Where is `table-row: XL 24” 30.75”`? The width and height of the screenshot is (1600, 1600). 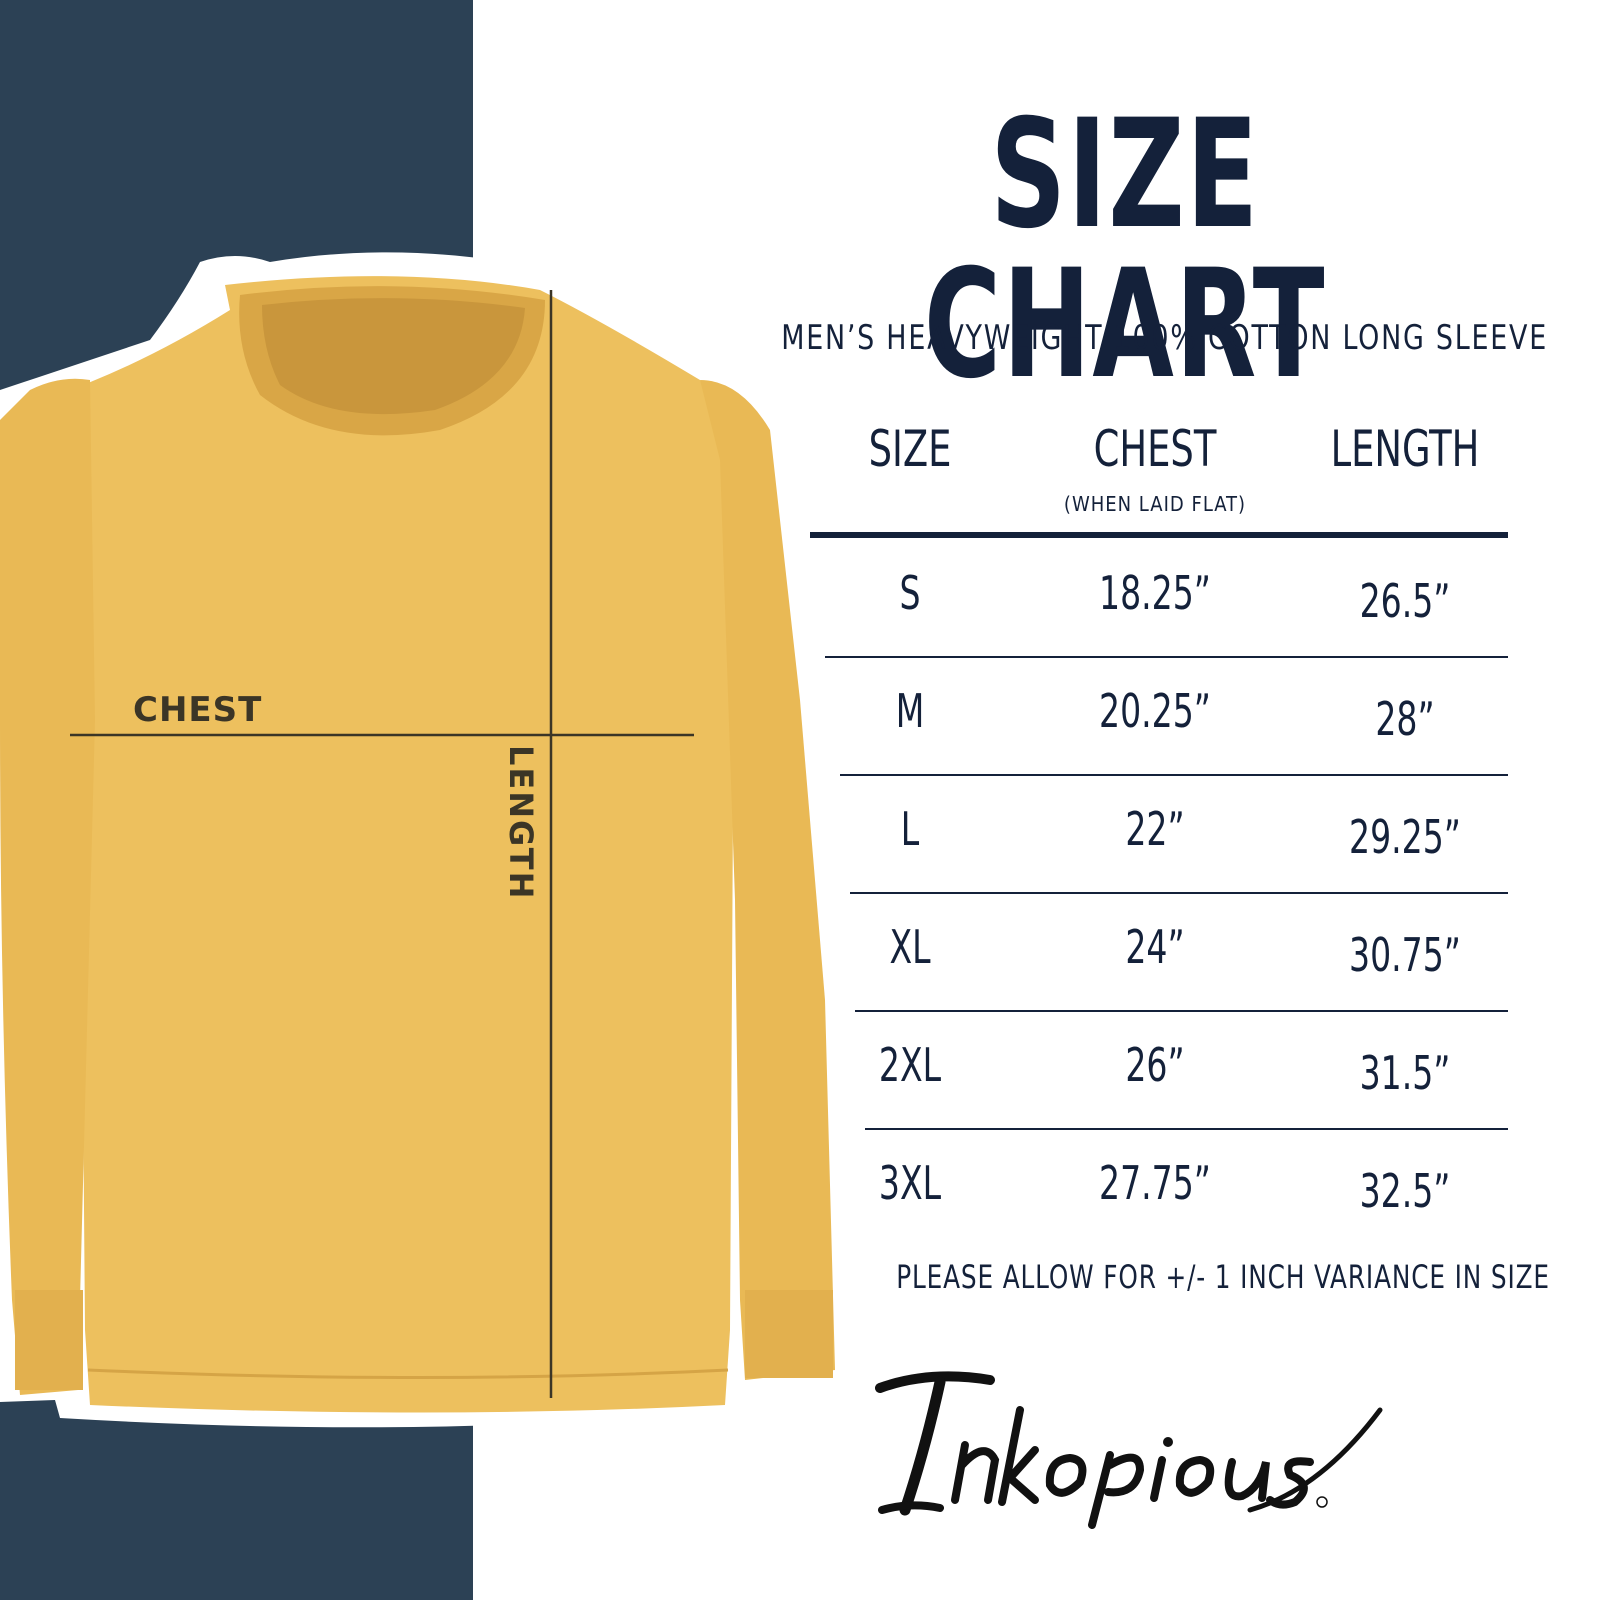
table-row: XL 24” 30.75” is located at coordinates (1160, 951).